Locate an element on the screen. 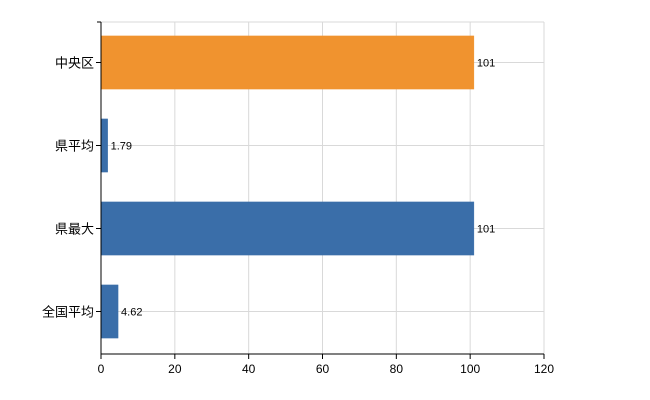  category-label: 県最大 is located at coordinates (74, 230).